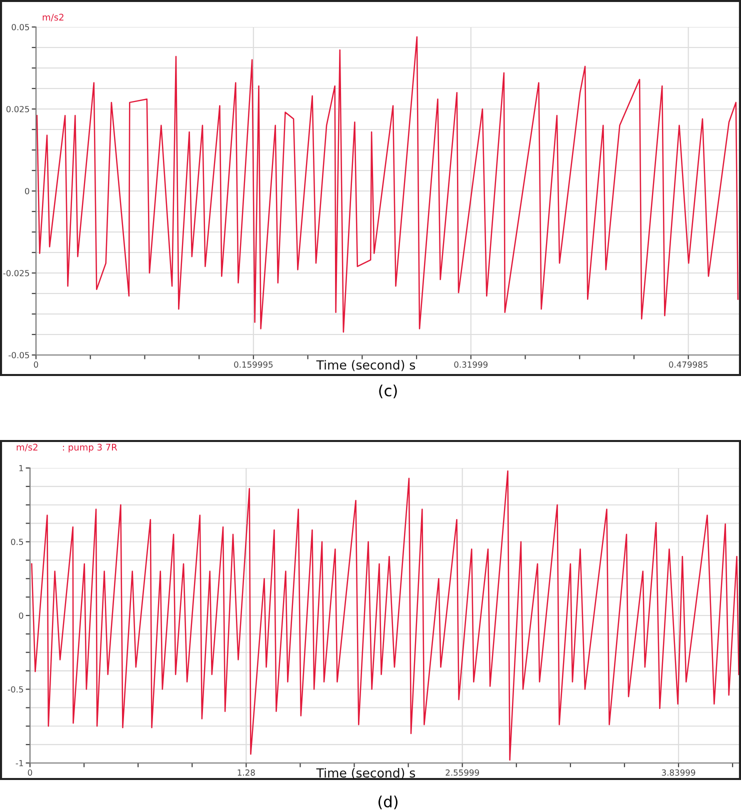 The height and width of the screenshot is (811, 741). I want to click on x-tick-label: 0.479985, so click(688, 364).